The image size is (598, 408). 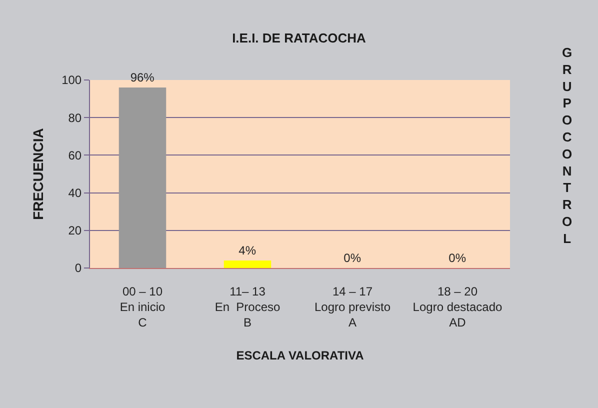 What do you see at coordinates (75, 231) in the screenshot?
I see `y-tick-label: 20` at bounding box center [75, 231].